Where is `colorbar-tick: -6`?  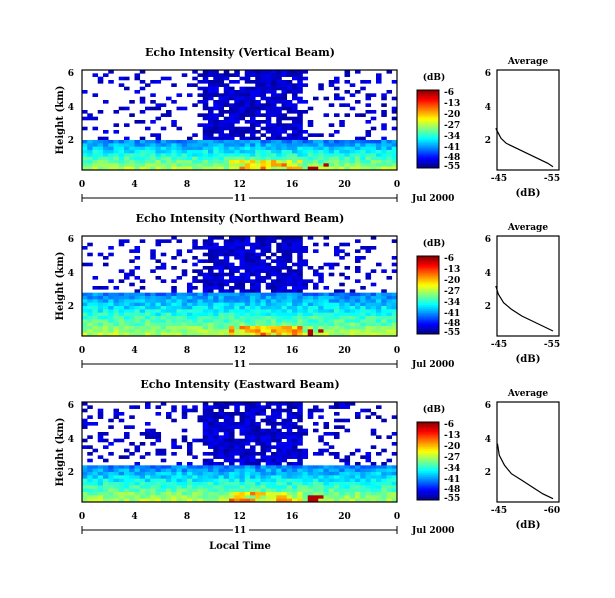
colorbar-tick: -6 is located at coordinates (449, 425).